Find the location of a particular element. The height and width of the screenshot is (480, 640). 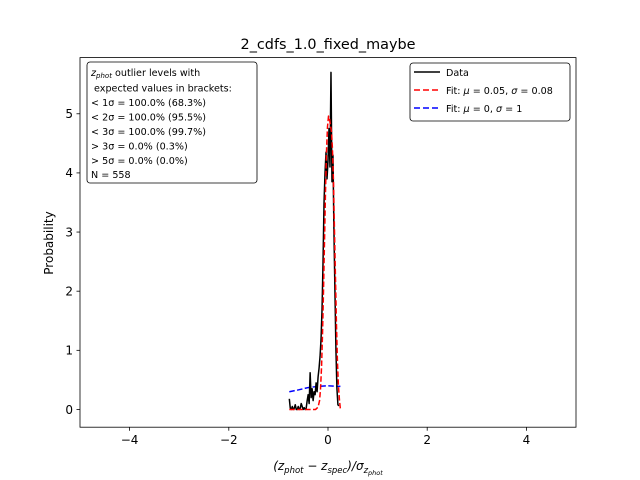

legend-label-part: = 0, is located at coordinates (483, 109).